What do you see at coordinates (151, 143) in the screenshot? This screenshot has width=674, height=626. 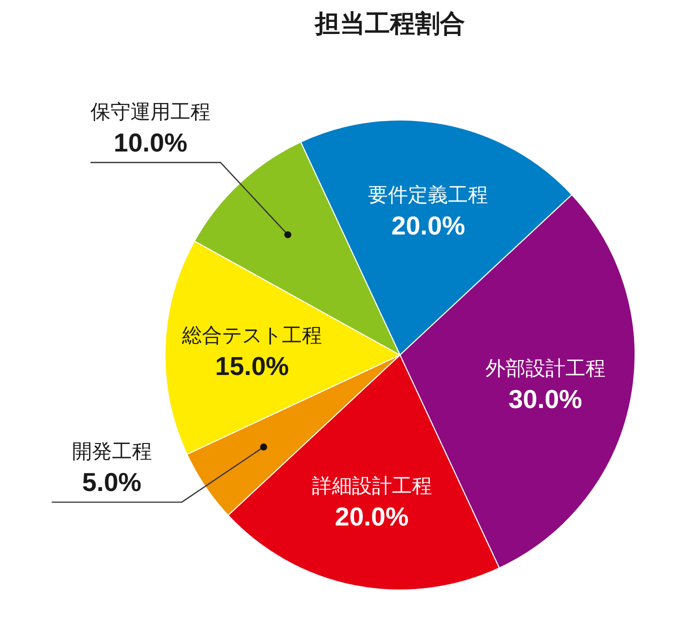 I see `data-label: 10.0%` at bounding box center [151, 143].